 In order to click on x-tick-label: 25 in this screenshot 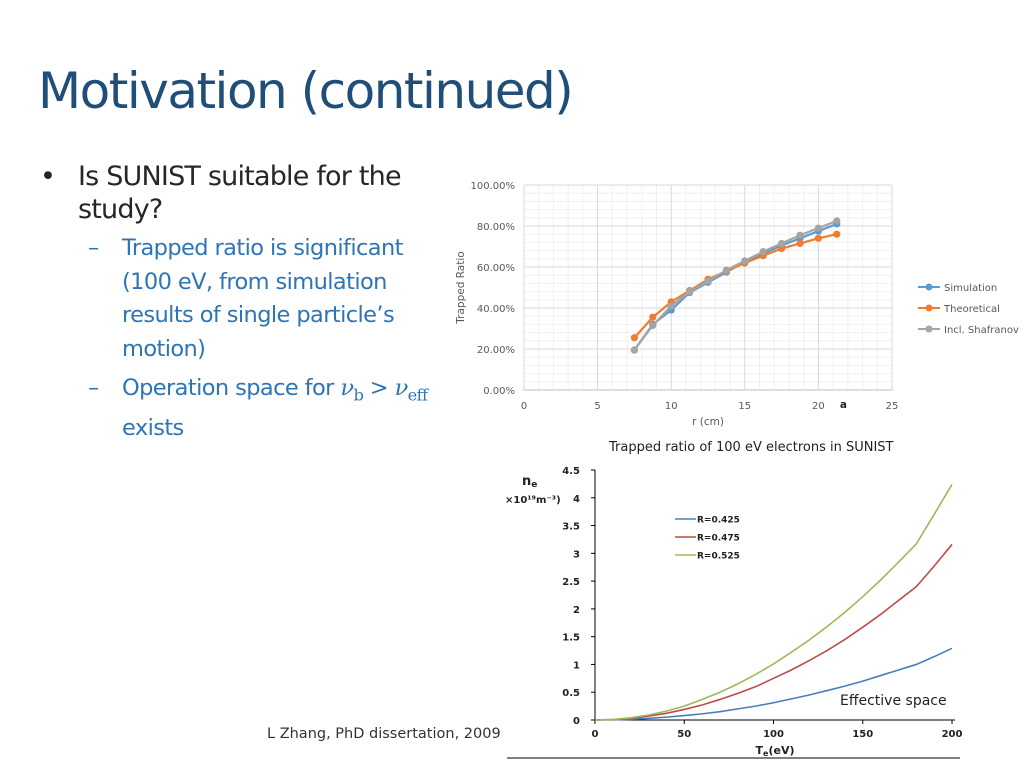, I will do `click(892, 406)`.